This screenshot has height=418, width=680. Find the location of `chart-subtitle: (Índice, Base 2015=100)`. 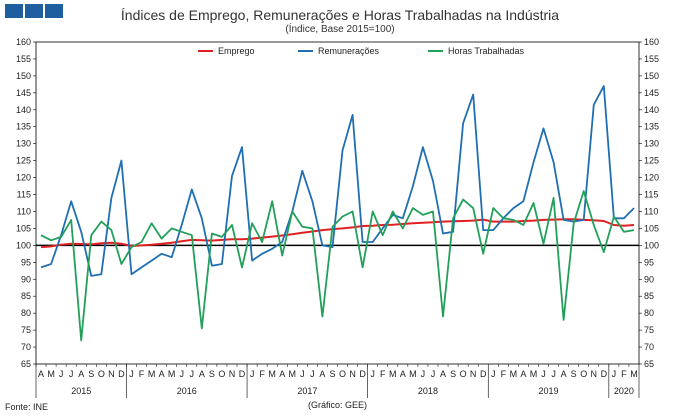

chart-subtitle: (Índice, Base 2015=100) is located at coordinates (340, 29).